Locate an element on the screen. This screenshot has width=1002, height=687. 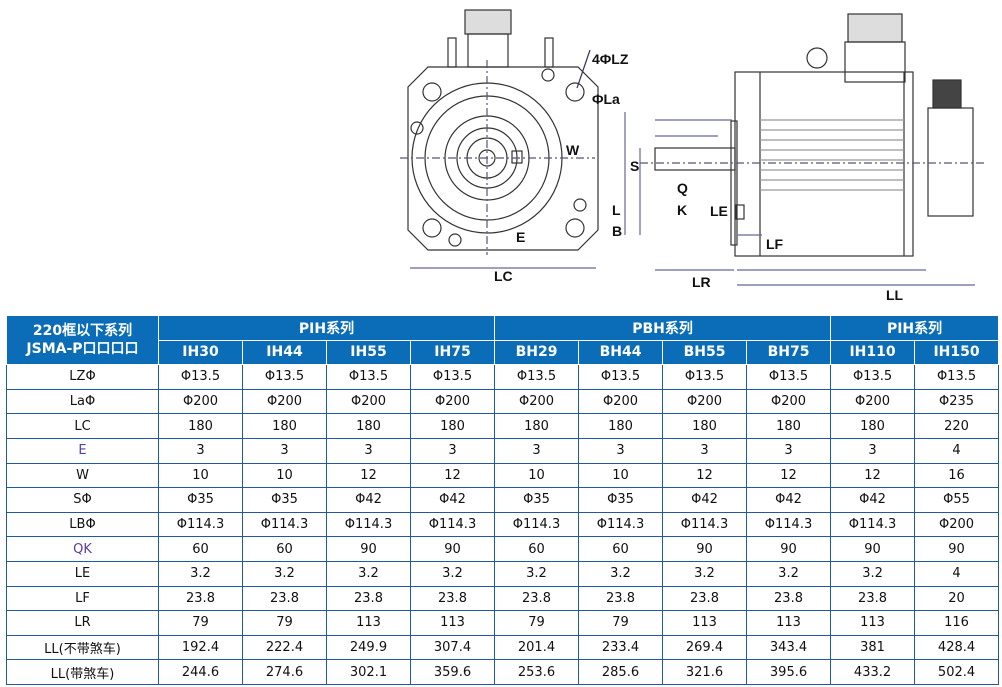
table-cell: 220 is located at coordinates (957, 426).